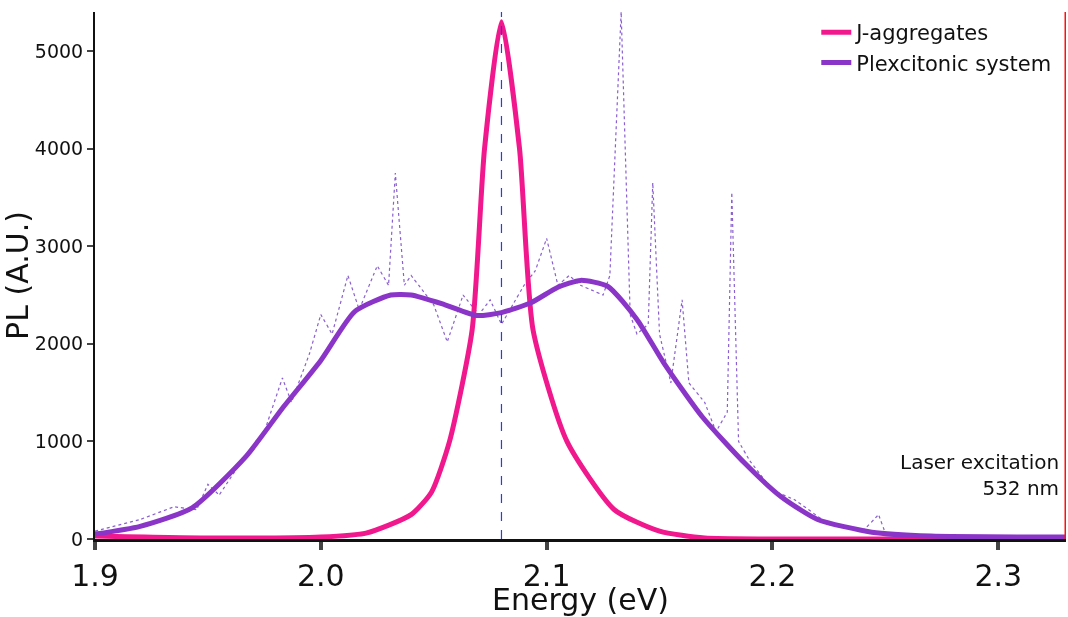 The image size is (1068, 617). I want to click on y-tick-label: 5000, so click(59, 50).